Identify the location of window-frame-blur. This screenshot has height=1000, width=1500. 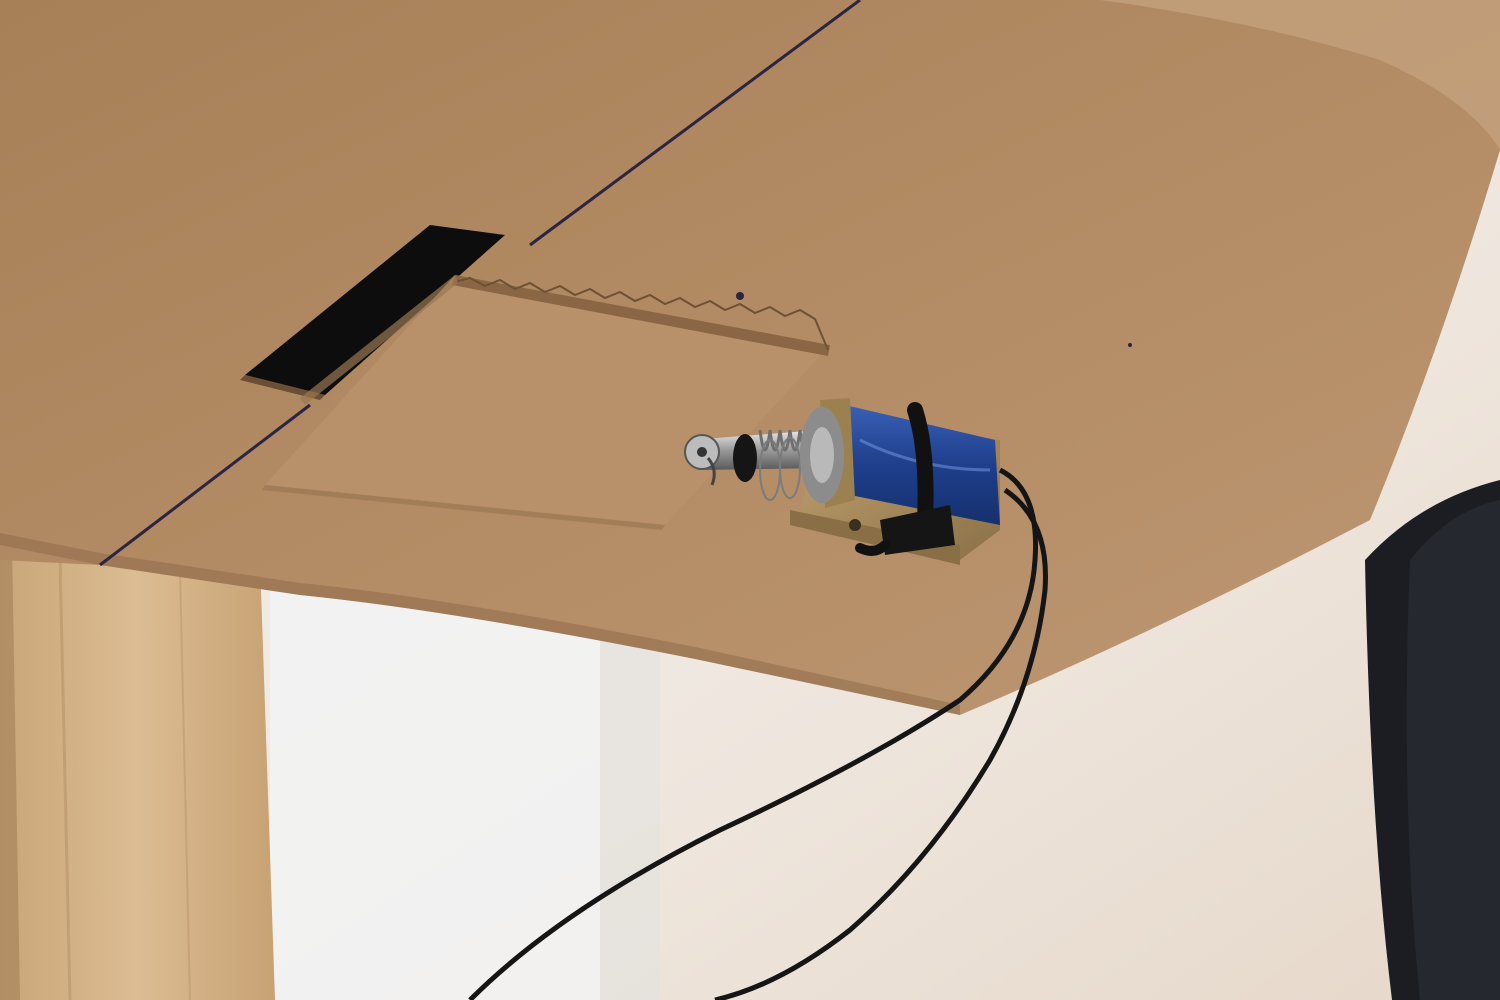
(630, 810).